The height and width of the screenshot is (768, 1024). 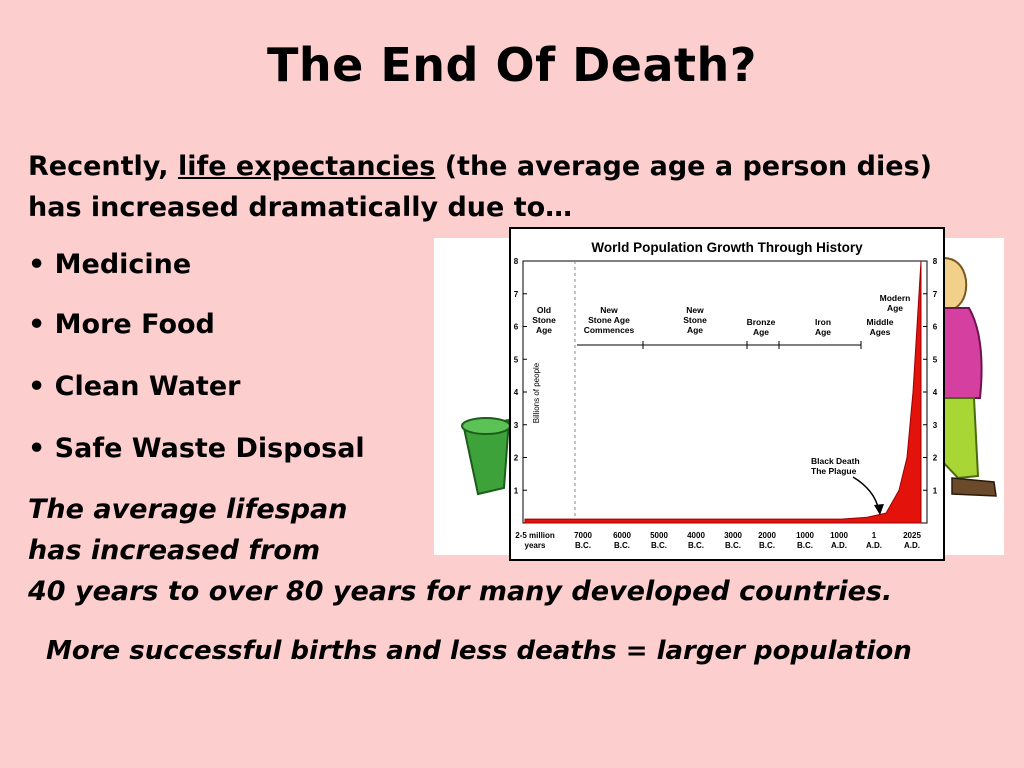 I want to click on x-tick-label-0-0: 2-5 million, so click(x=535, y=535).